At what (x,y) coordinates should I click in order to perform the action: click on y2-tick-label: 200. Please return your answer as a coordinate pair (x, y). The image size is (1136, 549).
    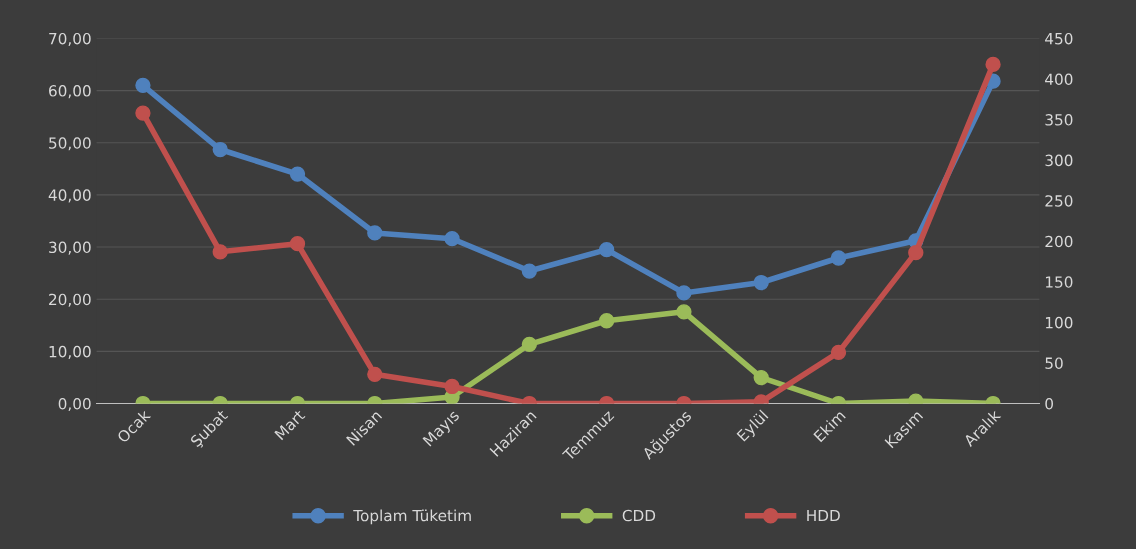
    Looking at the image, I should click on (1059, 241).